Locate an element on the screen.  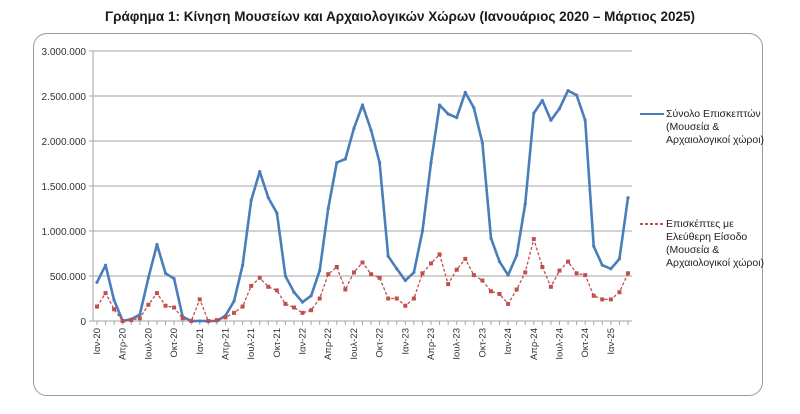
svg-text: Ιουλ-20 is located at coordinates (148, 344).